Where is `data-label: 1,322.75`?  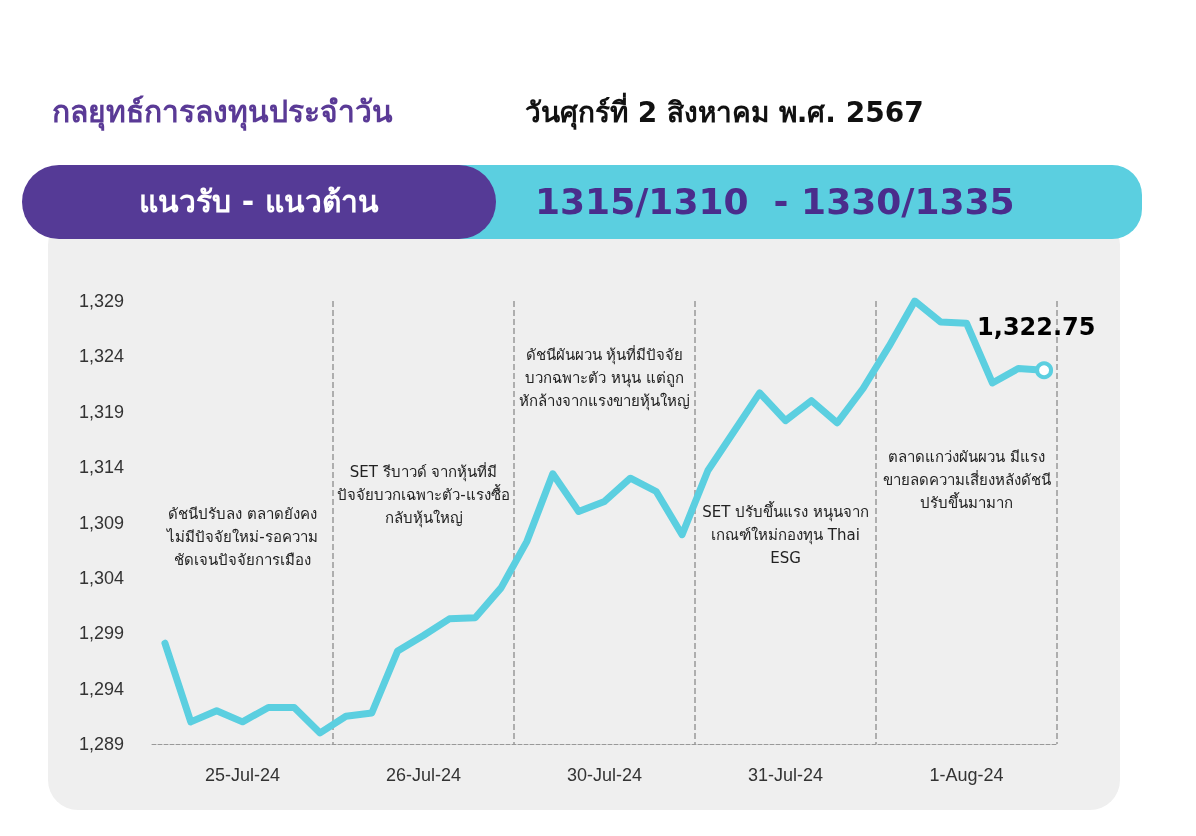
data-label: 1,322.75 is located at coordinates (1036, 327).